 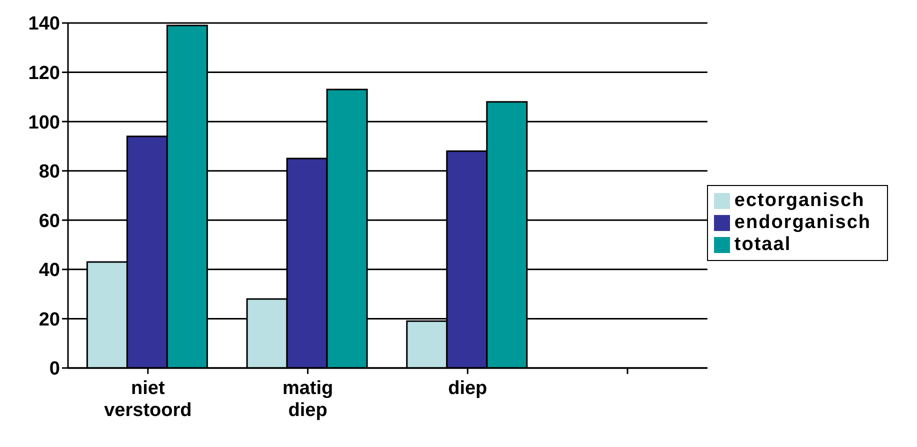 What do you see at coordinates (308, 399) in the screenshot?
I see `x-tick-label: matig diep` at bounding box center [308, 399].